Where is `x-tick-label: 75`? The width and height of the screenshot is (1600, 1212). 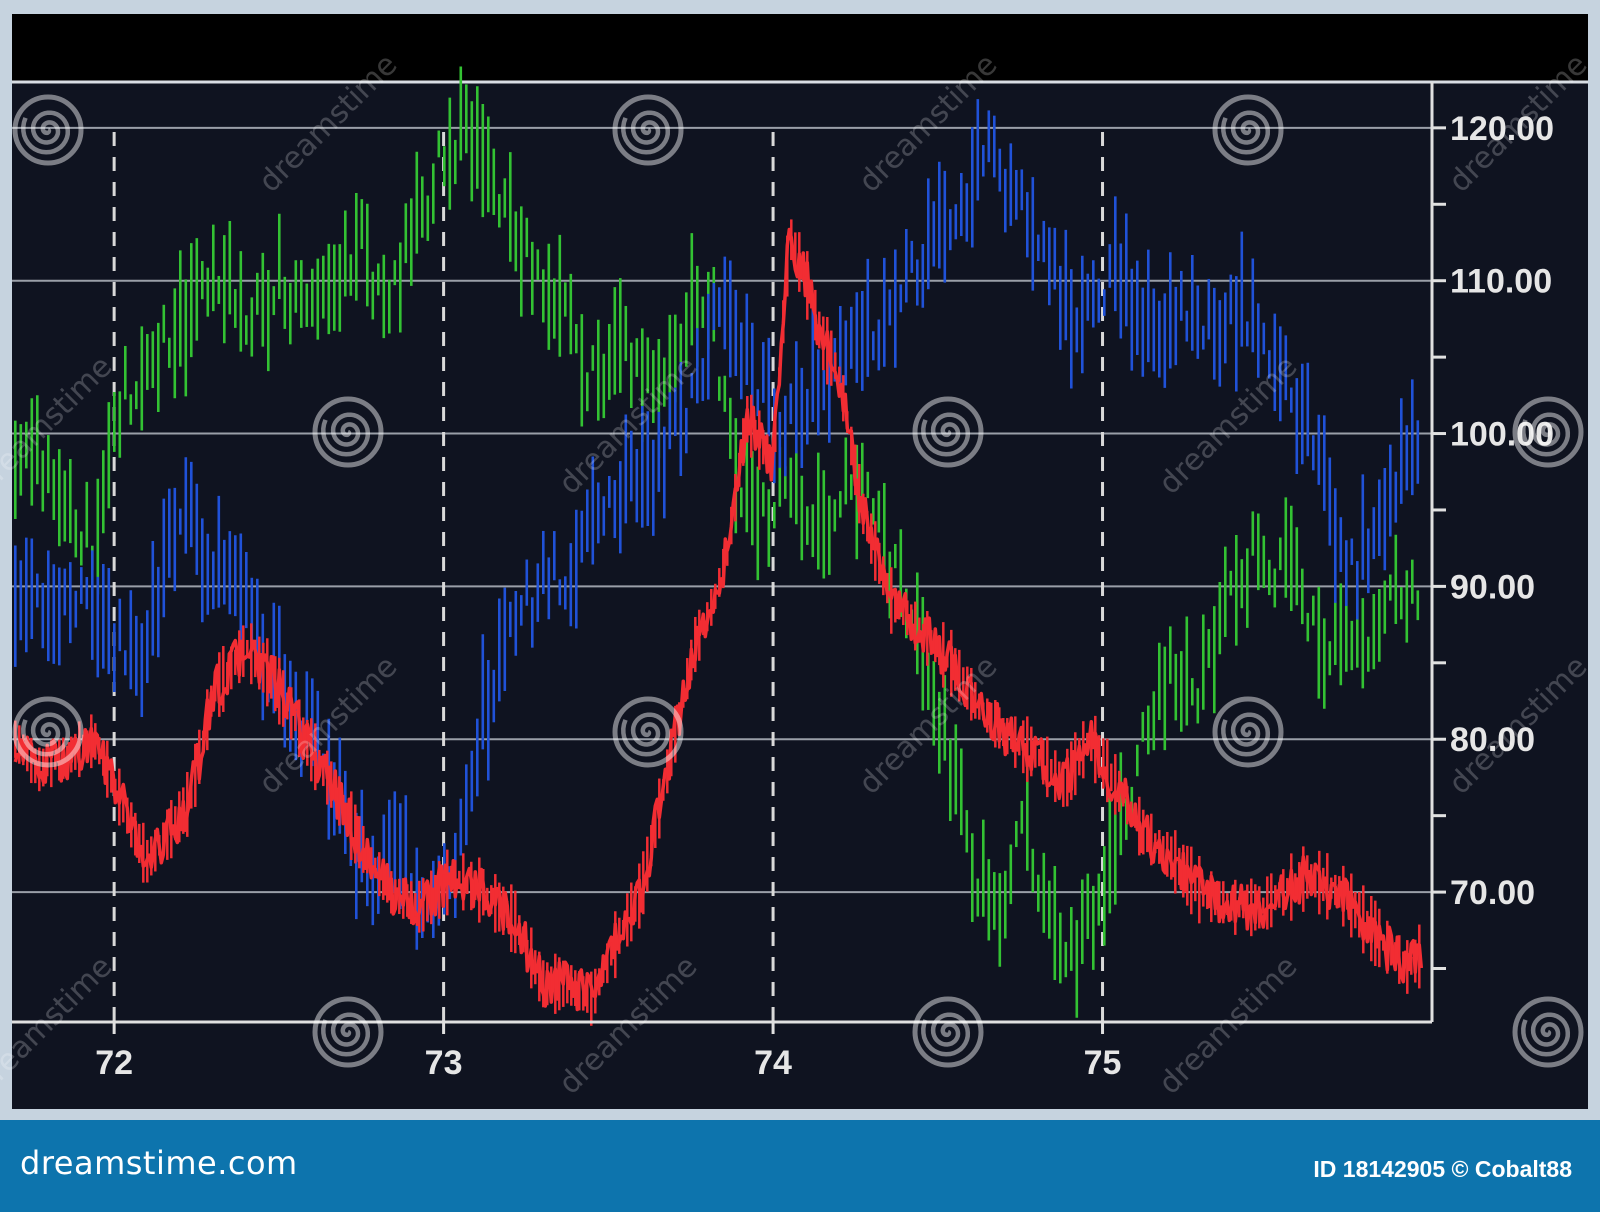 x-tick-label: 75 is located at coordinates (1103, 1063).